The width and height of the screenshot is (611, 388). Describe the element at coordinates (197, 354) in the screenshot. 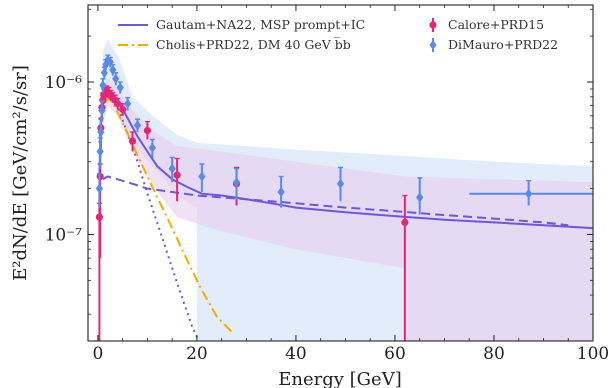

I see `x-tick-label-1: 20` at that location.